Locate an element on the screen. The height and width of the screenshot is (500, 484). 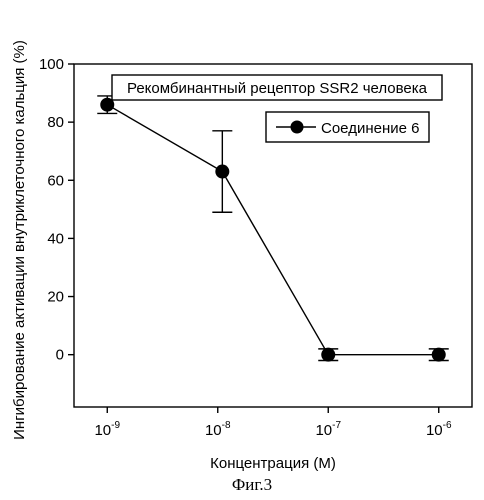
y-tick-label: 20 is located at coordinates (55, 297).